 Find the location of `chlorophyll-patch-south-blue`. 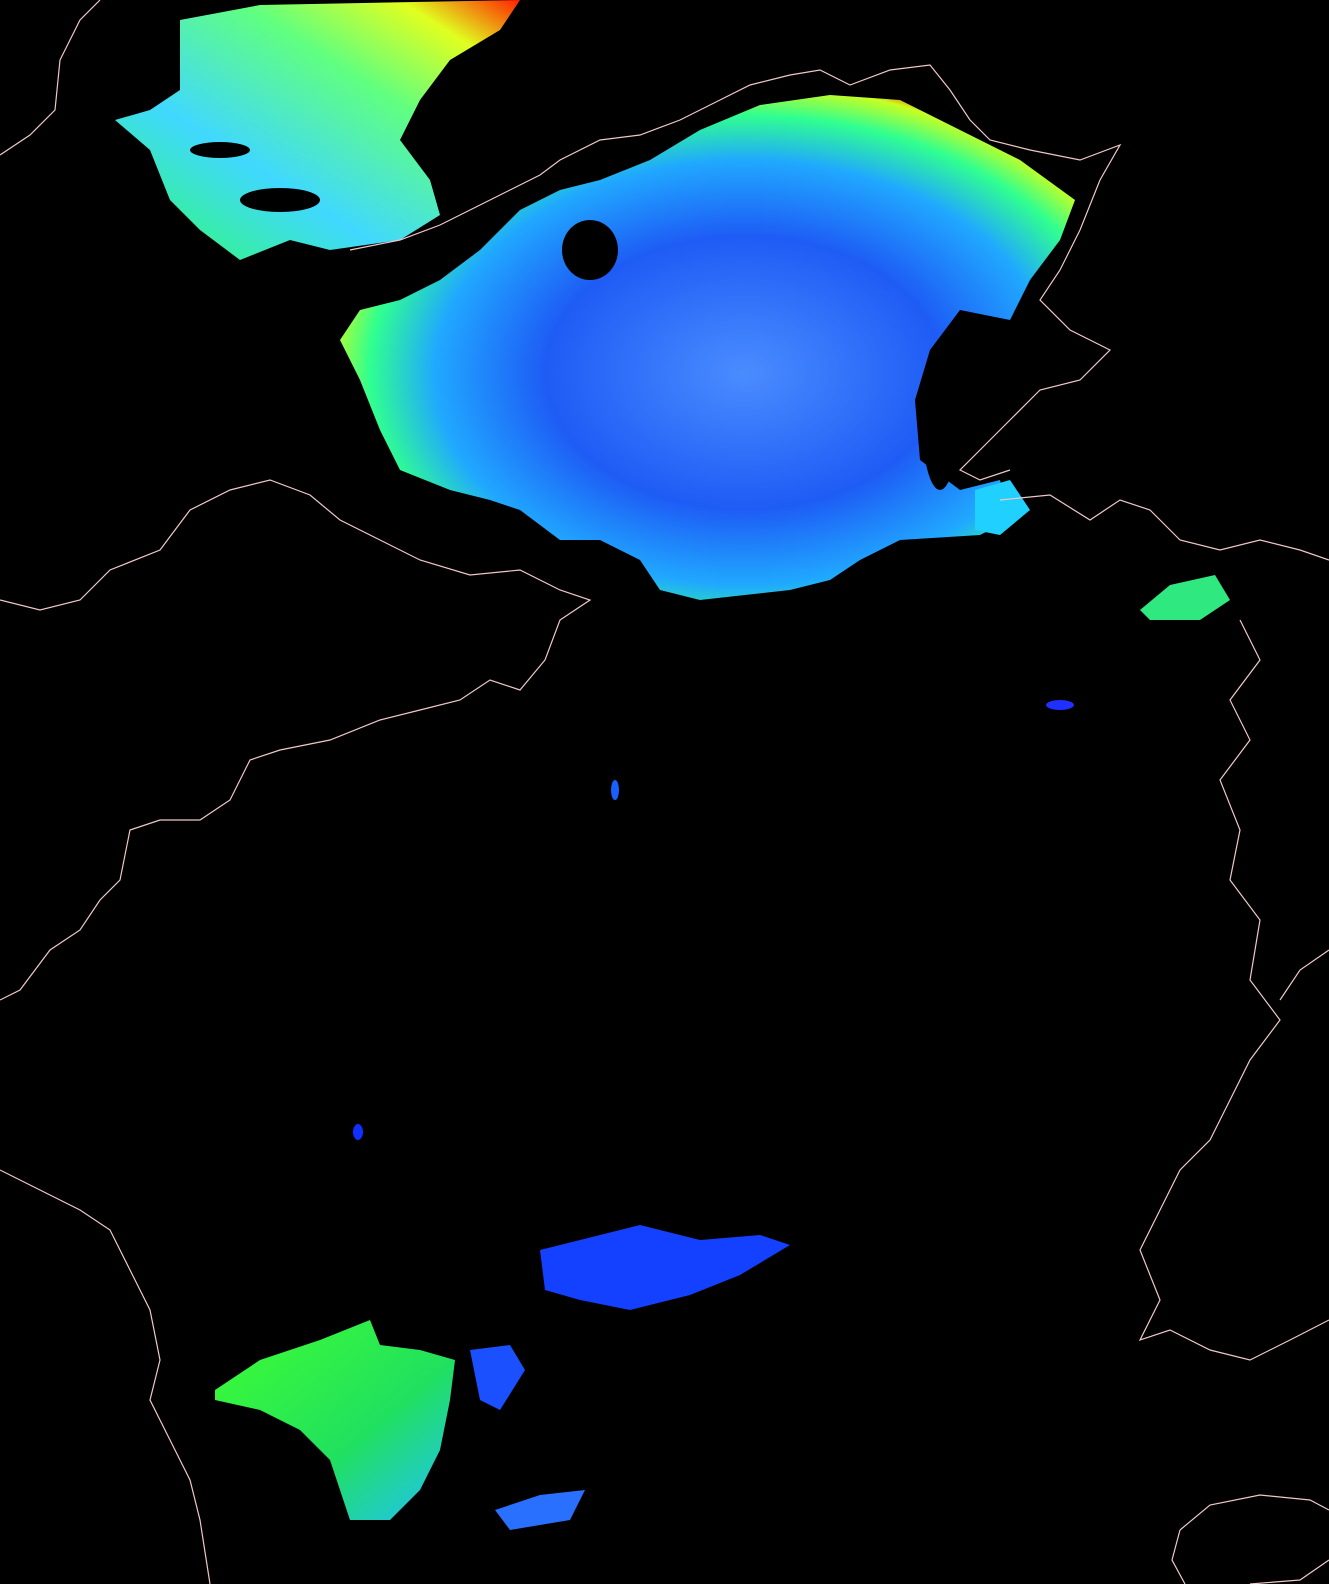

chlorophyll-patch-south-blue is located at coordinates (665, 1267).